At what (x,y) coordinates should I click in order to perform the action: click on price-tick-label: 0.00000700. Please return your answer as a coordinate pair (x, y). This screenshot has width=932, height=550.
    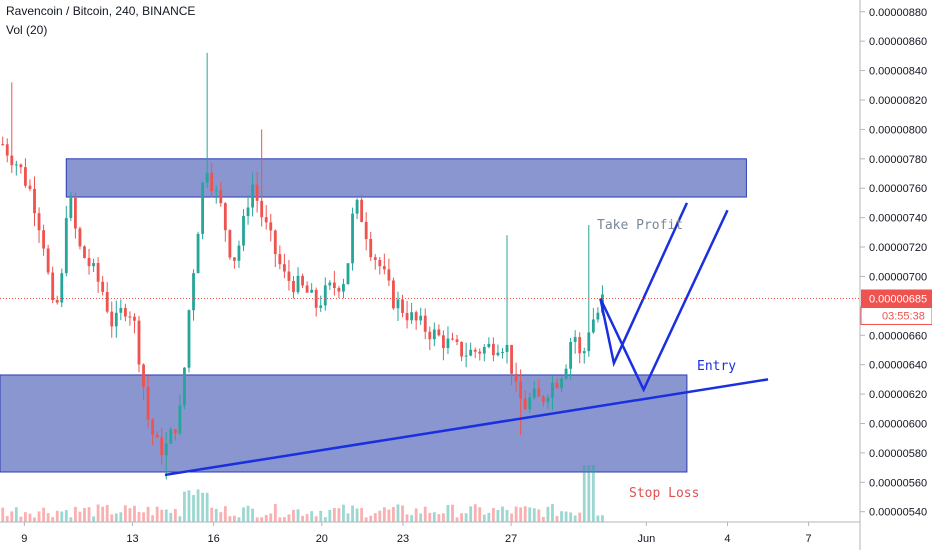
    Looking at the image, I should click on (898, 277).